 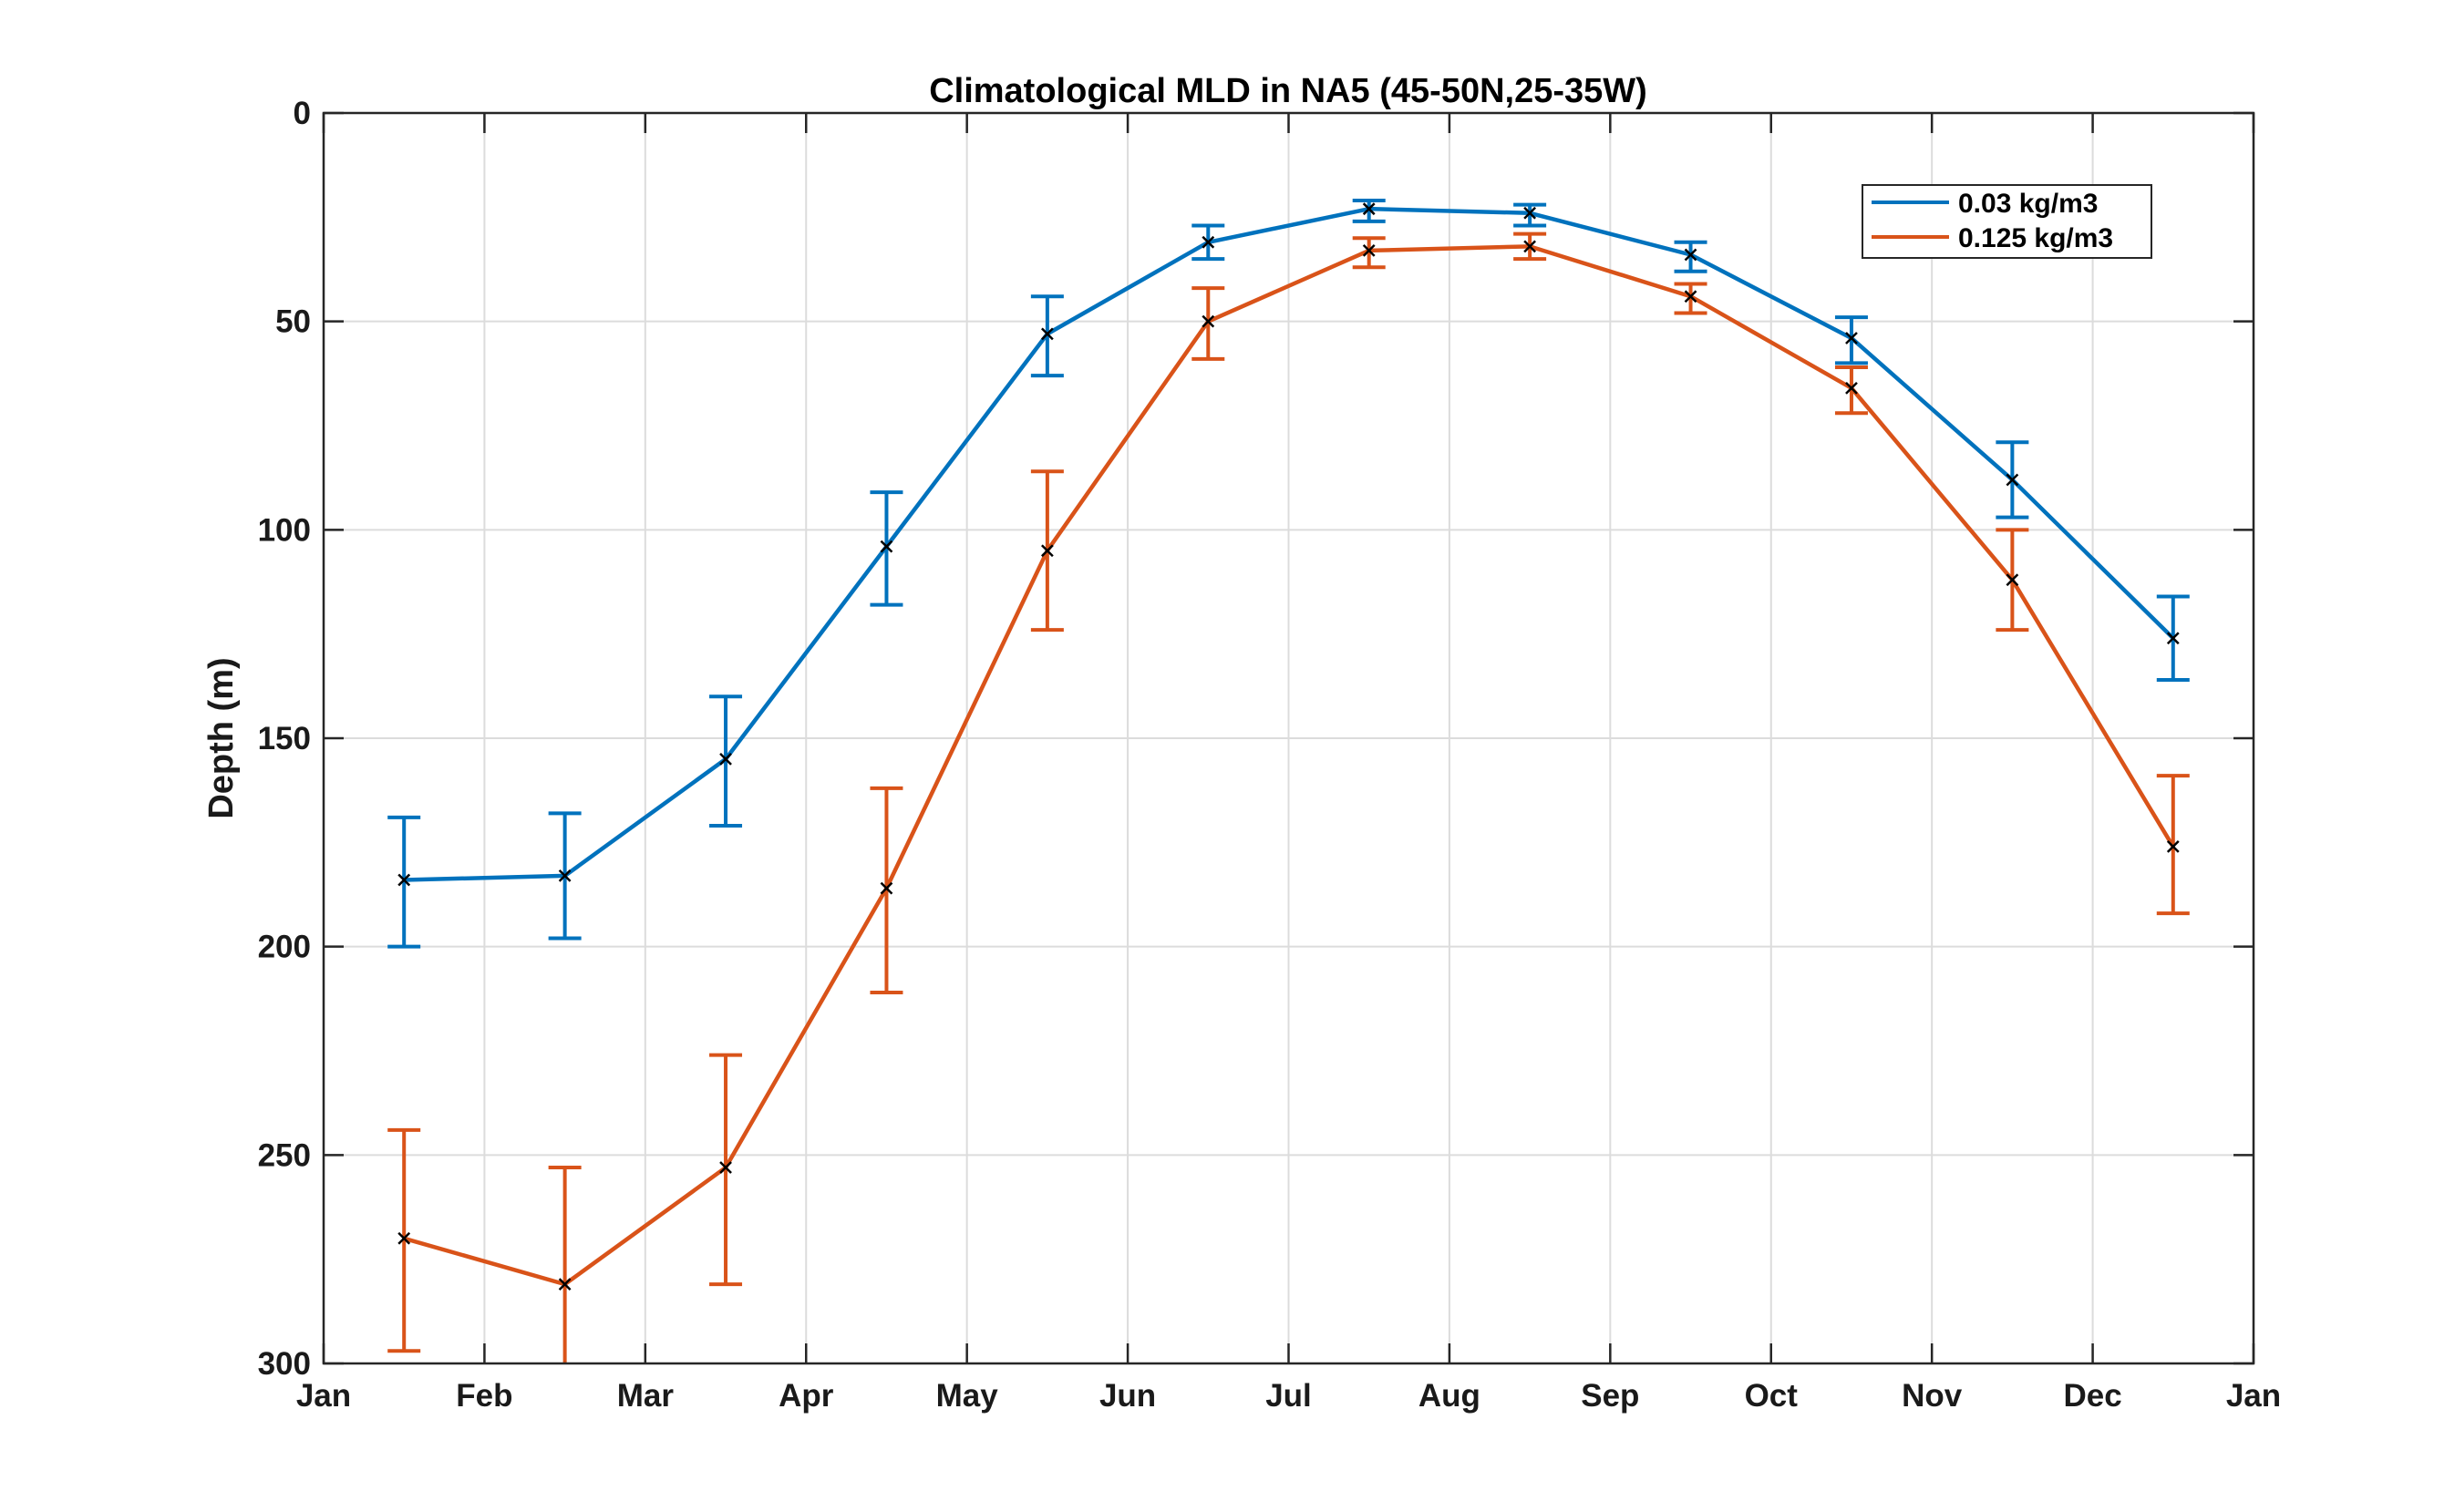 What do you see at coordinates (2092, 1396) in the screenshot?
I see `x-tick-label: Dec` at bounding box center [2092, 1396].